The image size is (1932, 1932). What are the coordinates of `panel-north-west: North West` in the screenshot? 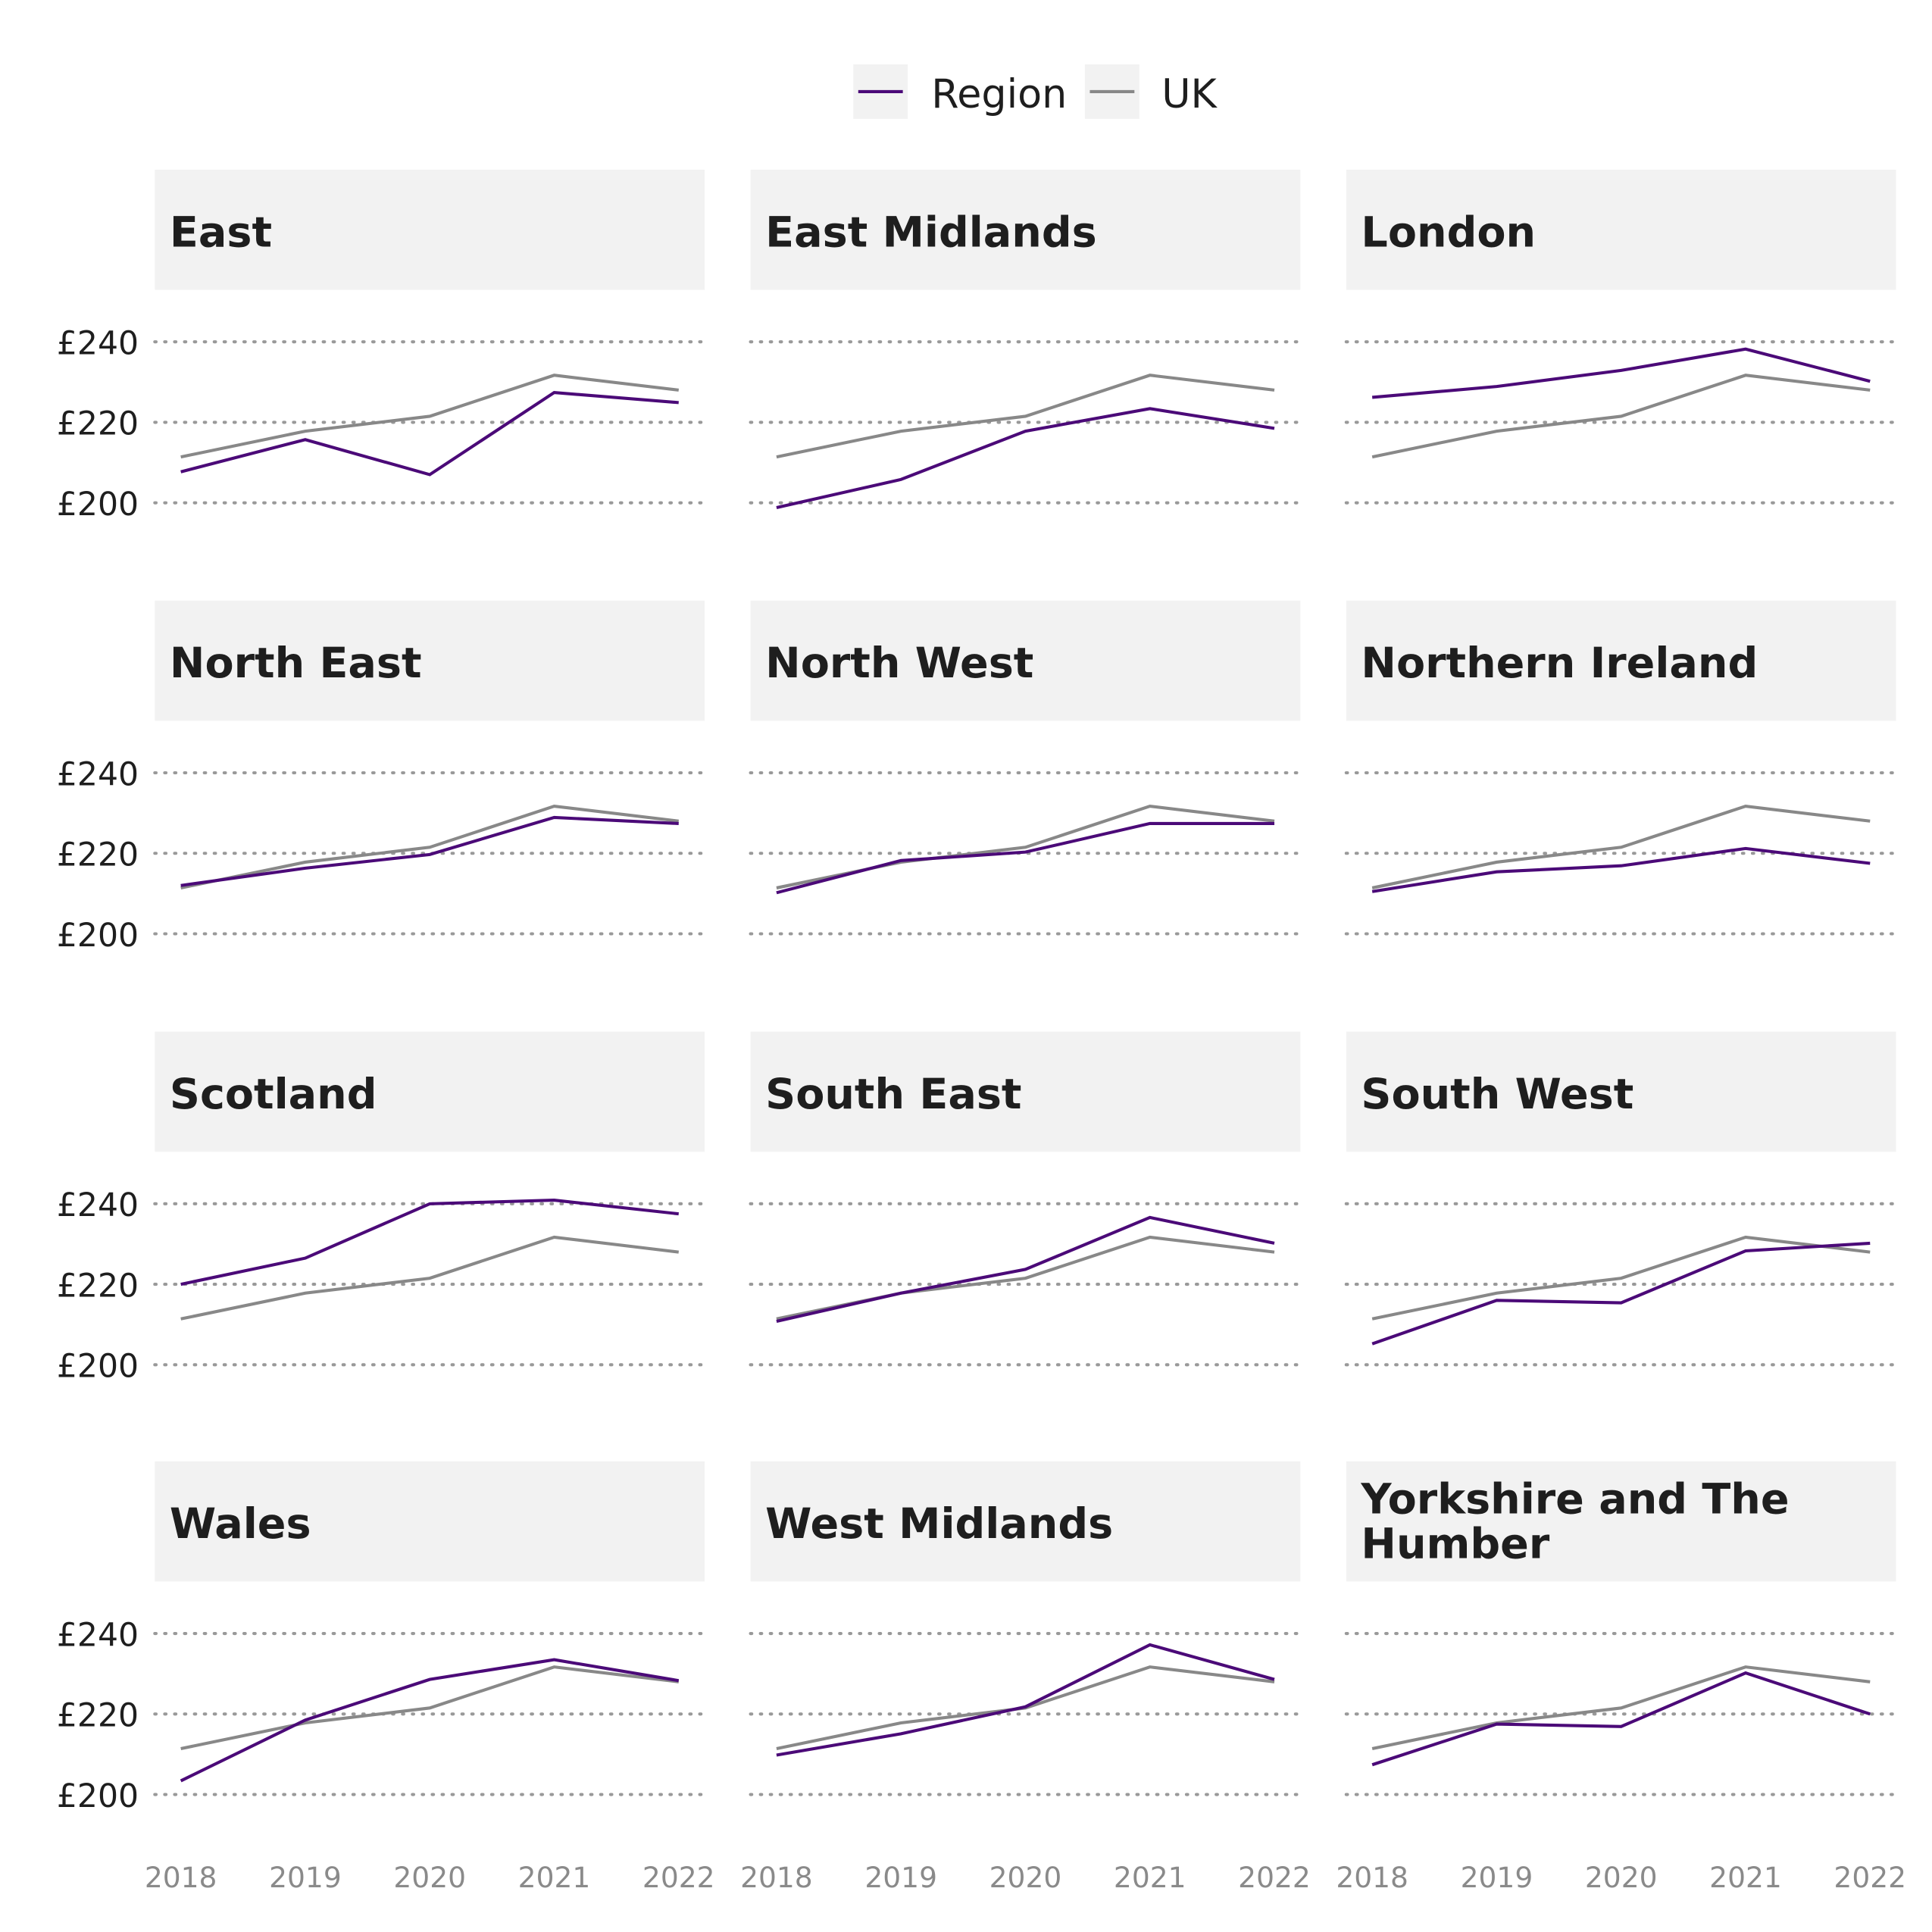 It's located at (1025, 768).